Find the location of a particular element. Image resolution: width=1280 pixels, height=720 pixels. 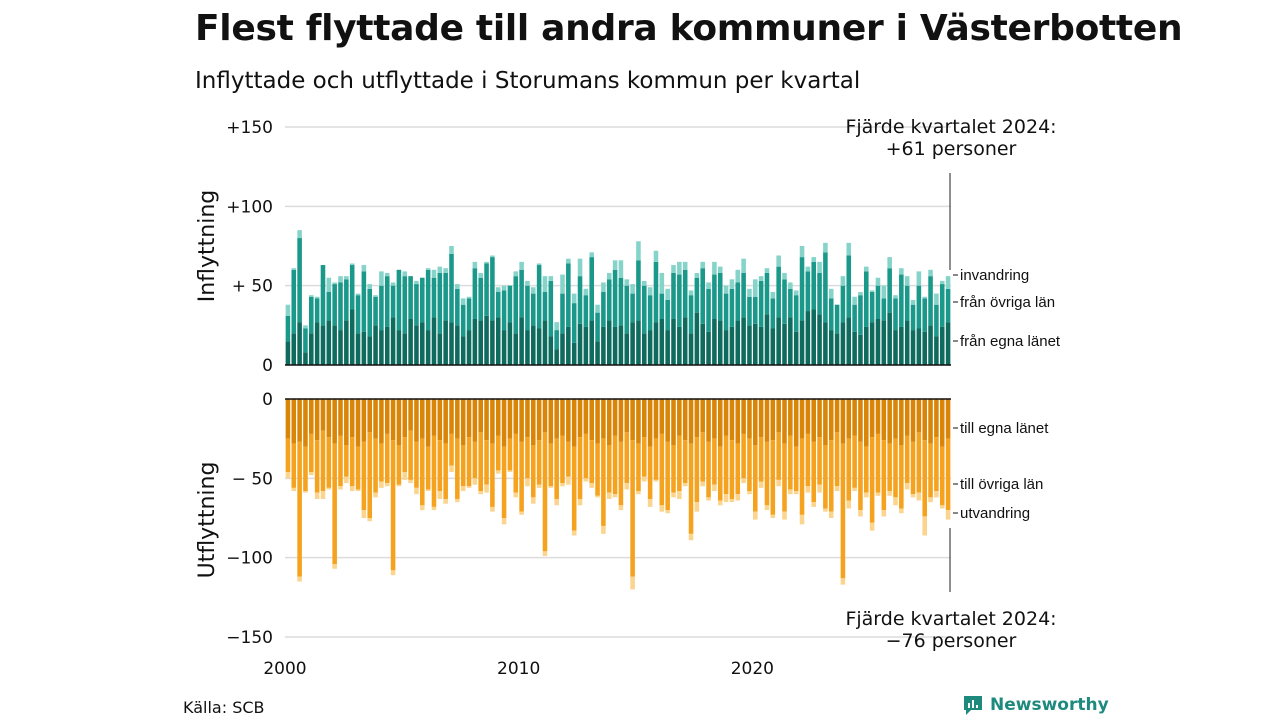

series-label: utvandring is located at coordinates (995, 513).